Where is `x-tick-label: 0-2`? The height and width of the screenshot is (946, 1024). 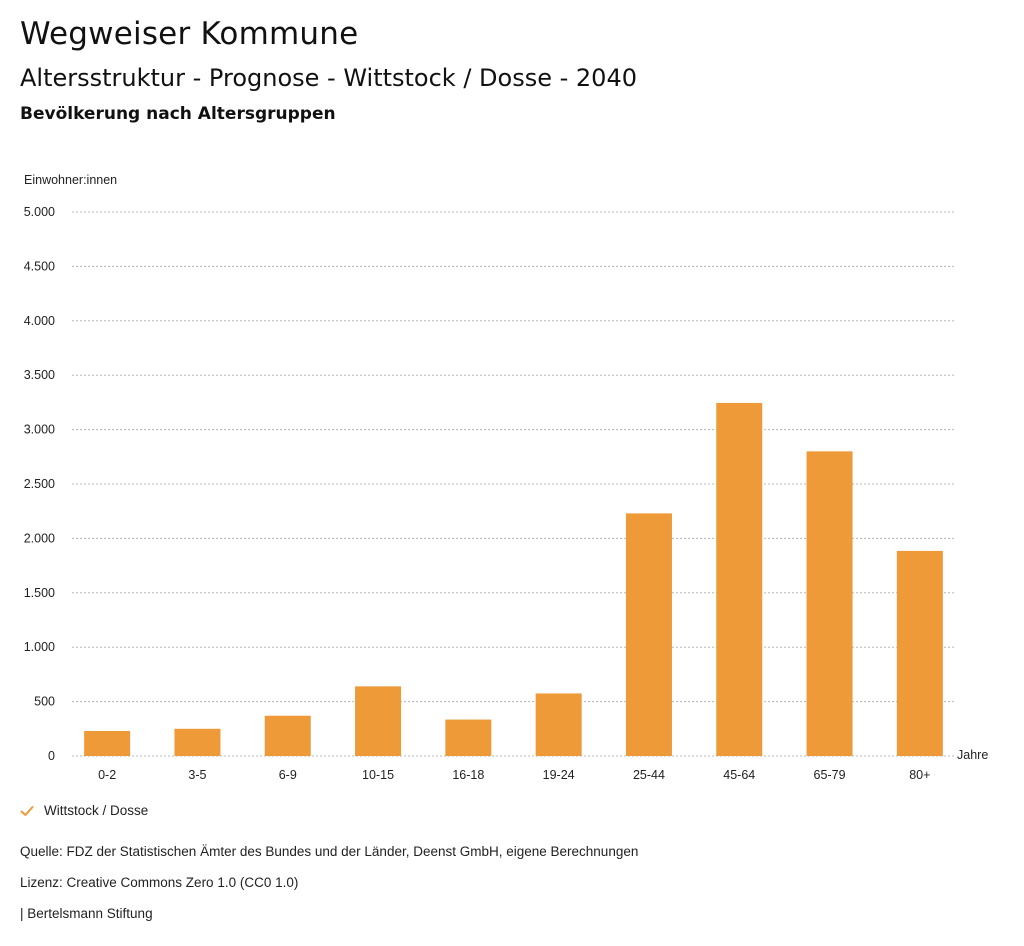
x-tick-label: 0-2 is located at coordinates (107, 775).